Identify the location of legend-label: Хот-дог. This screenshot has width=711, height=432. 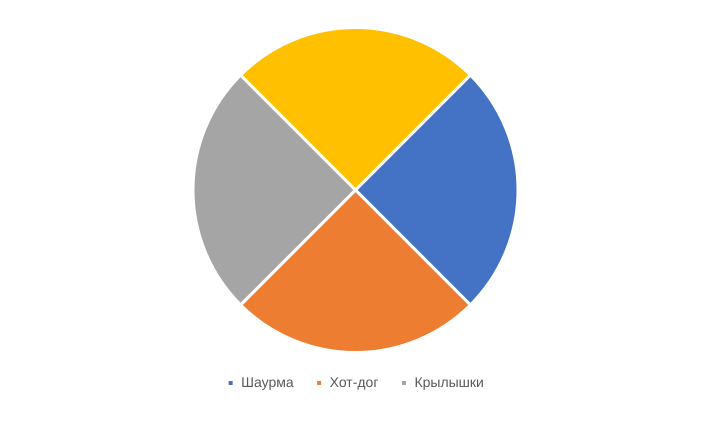
(354, 382).